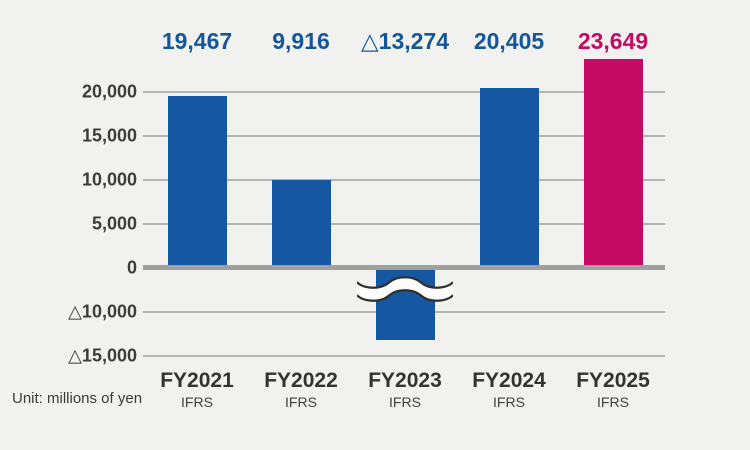  What do you see at coordinates (301, 41) in the screenshot?
I see `value-label: 9,916` at bounding box center [301, 41].